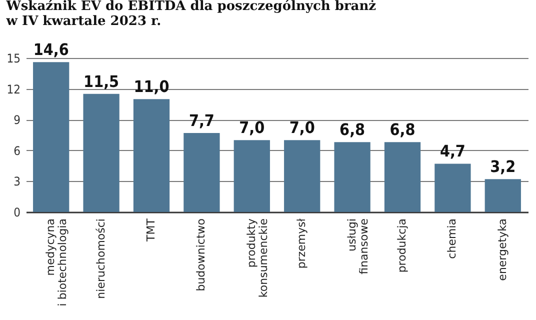 The image size is (536, 320). What do you see at coordinates (102, 81) in the screenshot?
I see `data-label: 11,5` at bounding box center [102, 81].